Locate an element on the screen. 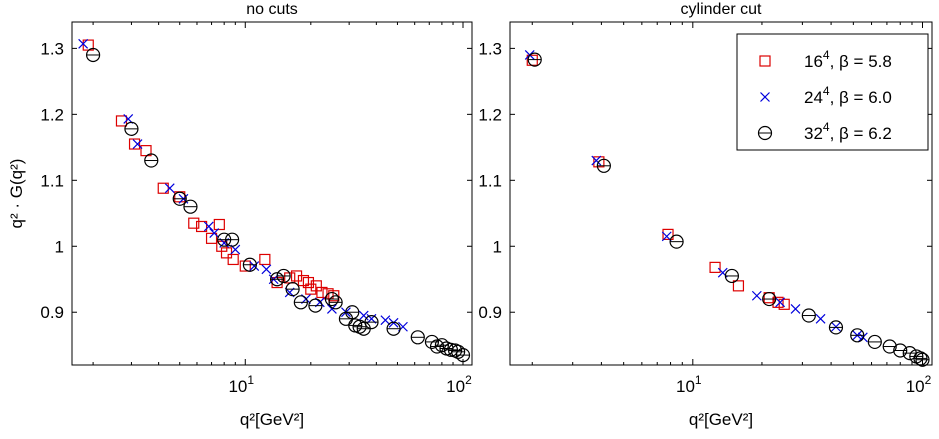  legend-rest: , β = 6.2 is located at coordinates (861, 133).